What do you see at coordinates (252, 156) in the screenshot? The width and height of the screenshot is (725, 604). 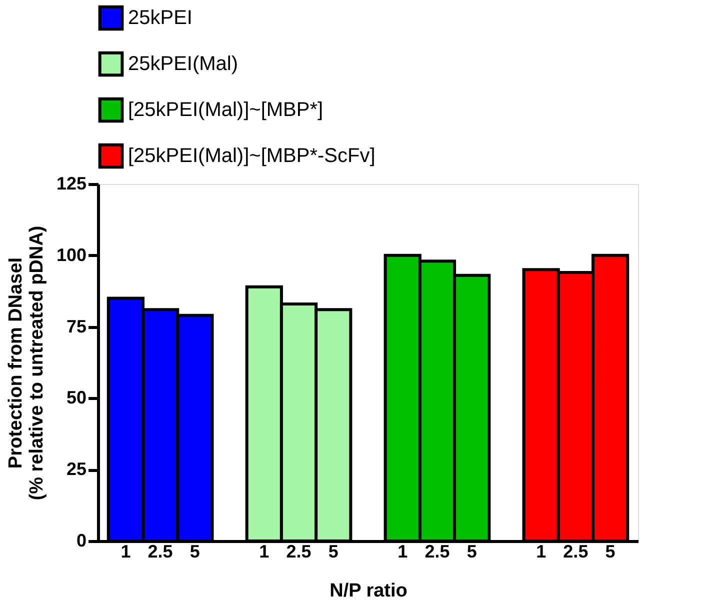 I see `legend-label: [25kPEI(Mal)]~[MBP*-ScFv]` at bounding box center [252, 156].